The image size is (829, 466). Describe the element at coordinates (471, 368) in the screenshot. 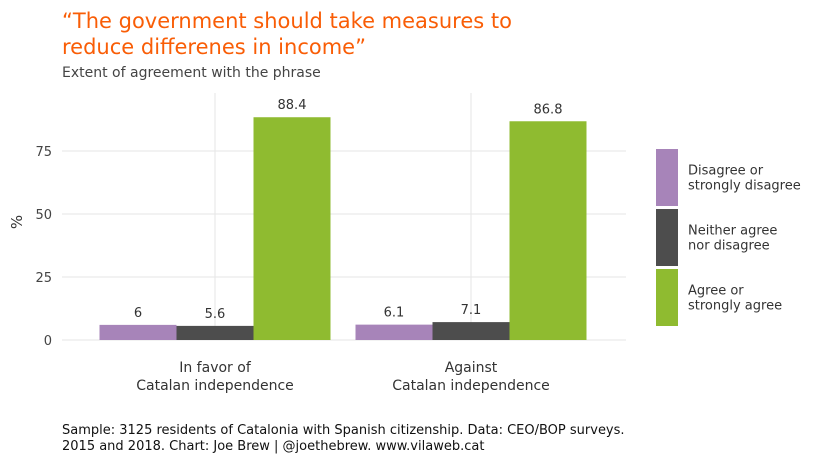

I see `x-category-label-line: Against` at that location.